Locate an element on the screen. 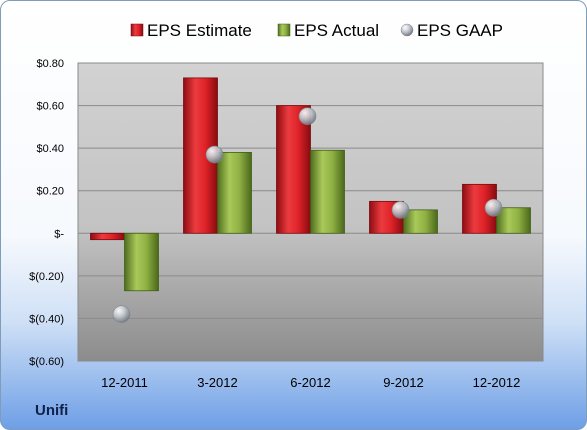 This screenshot has height=430, width=587. company-label: Unifi is located at coordinates (52, 410).